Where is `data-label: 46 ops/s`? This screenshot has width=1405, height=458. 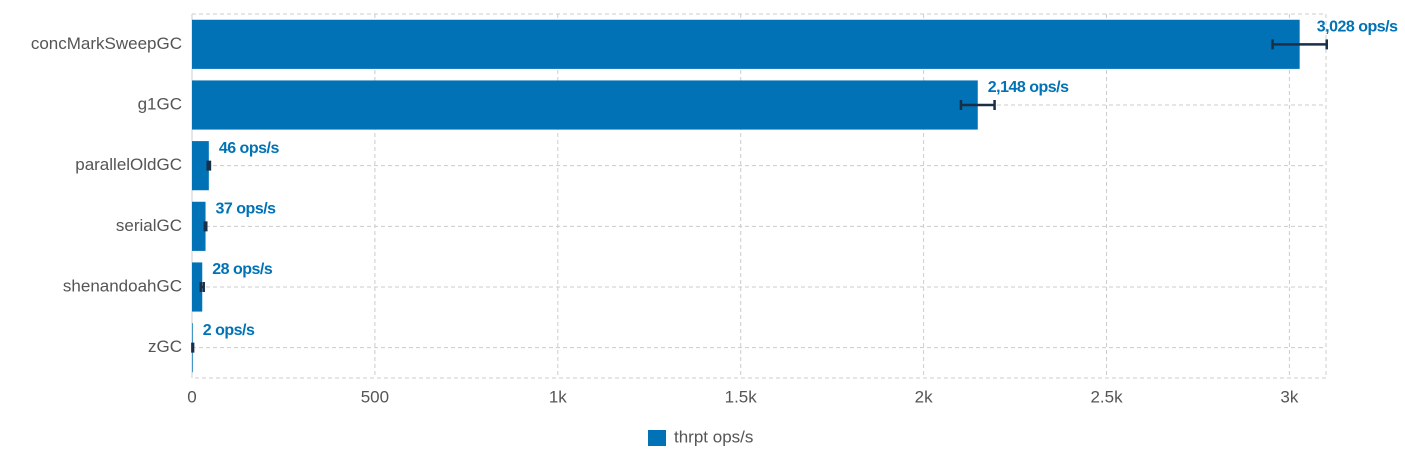
data-label: 46 ops/s is located at coordinates (249, 148).